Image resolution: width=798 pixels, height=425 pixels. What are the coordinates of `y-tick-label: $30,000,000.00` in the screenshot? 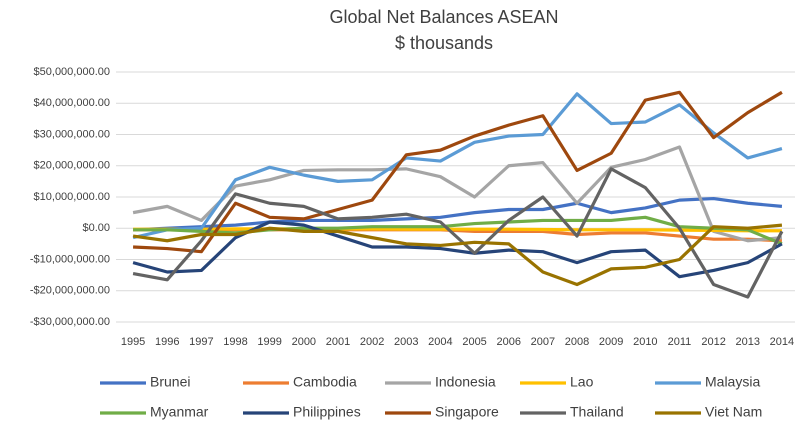 It's located at (72, 134).